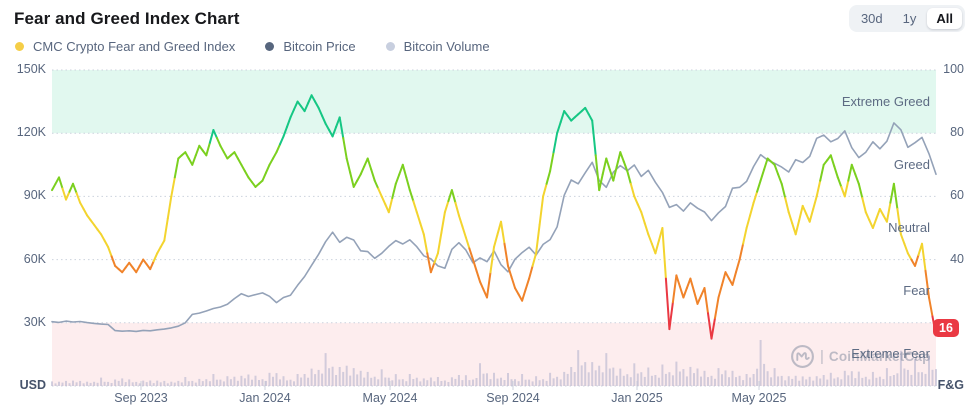 This screenshot has height=412, width=979. Describe the element at coordinates (265, 398) in the screenshot. I see `x-axis-tick: Jan 2024` at that location.